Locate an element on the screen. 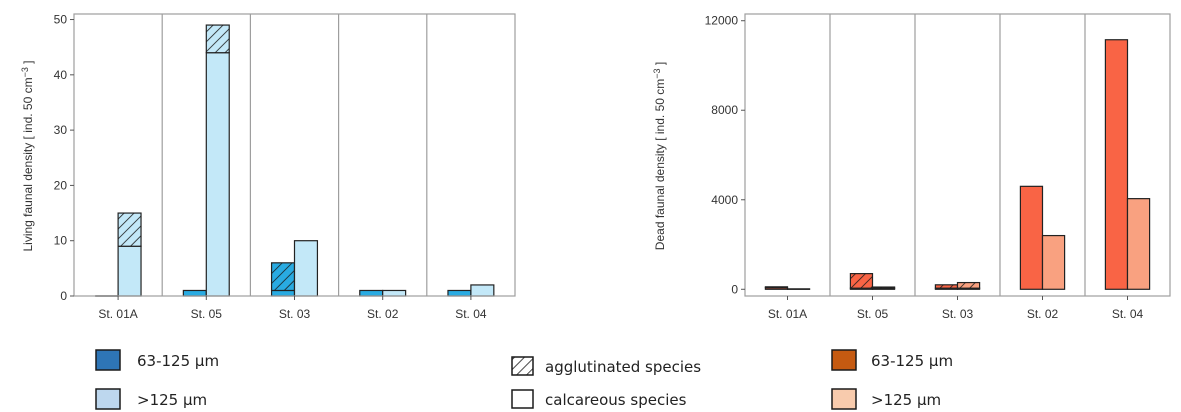 The image size is (1181, 412). living-y-tick-label: 20 is located at coordinates (61, 185).